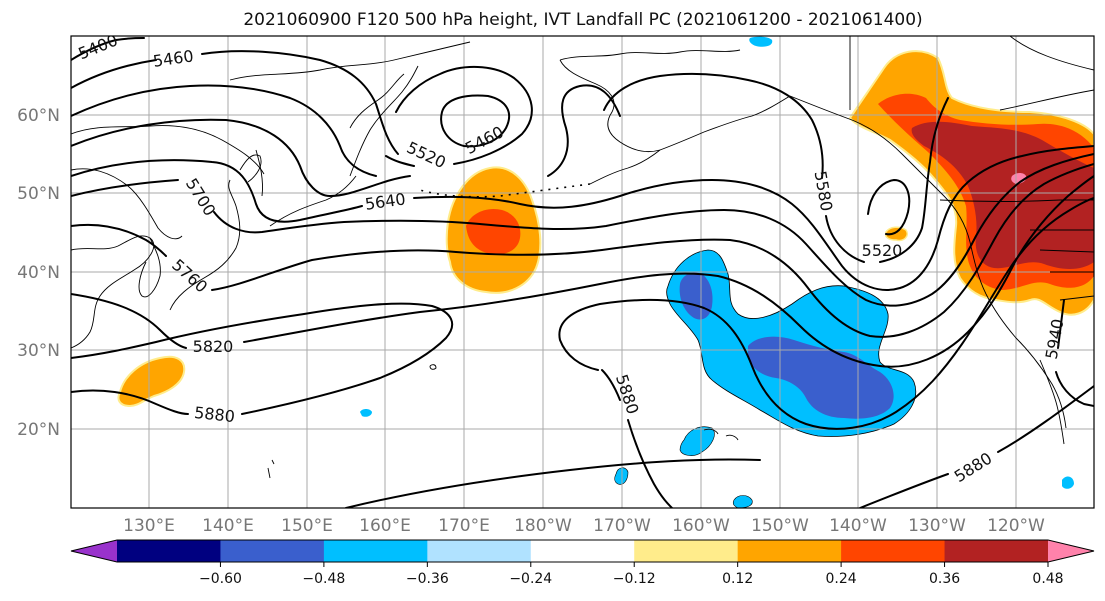 This screenshot has height=601, width=1105. What do you see at coordinates (323, 579) in the screenshot?
I see `colorbar-tick-label: −0.48` at bounding box center [323, 579].